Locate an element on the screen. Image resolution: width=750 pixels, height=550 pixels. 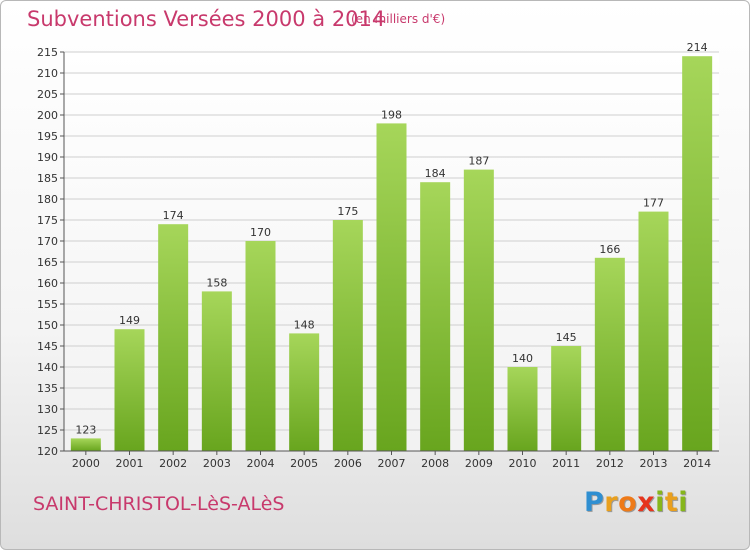
commune-name: SAINT-CHRISTOL-LèS-ALèS is located at coordinates (159, 504).